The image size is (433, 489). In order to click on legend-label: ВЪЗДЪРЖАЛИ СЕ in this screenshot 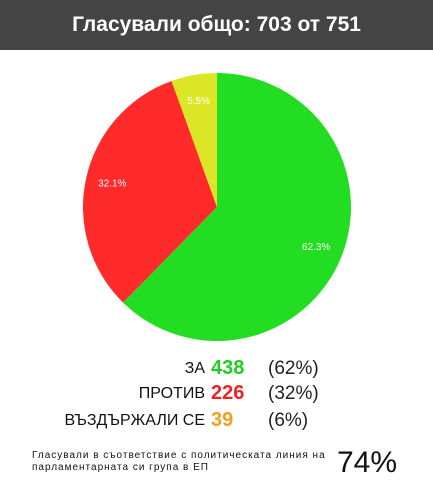, I will do `click(134, 420)`.